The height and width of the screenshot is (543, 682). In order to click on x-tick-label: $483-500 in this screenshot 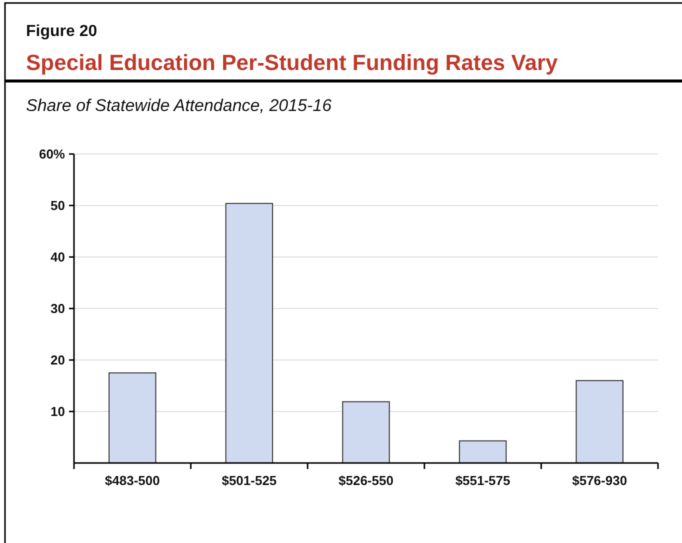, I will do `click(132, 480)`.